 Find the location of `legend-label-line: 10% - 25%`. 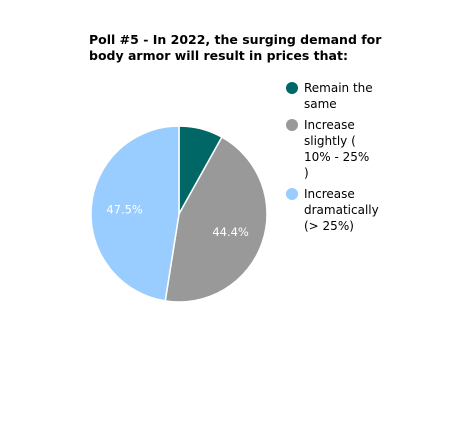

legend-label-line: 10% - 25% is located at coordinates (337, 157).